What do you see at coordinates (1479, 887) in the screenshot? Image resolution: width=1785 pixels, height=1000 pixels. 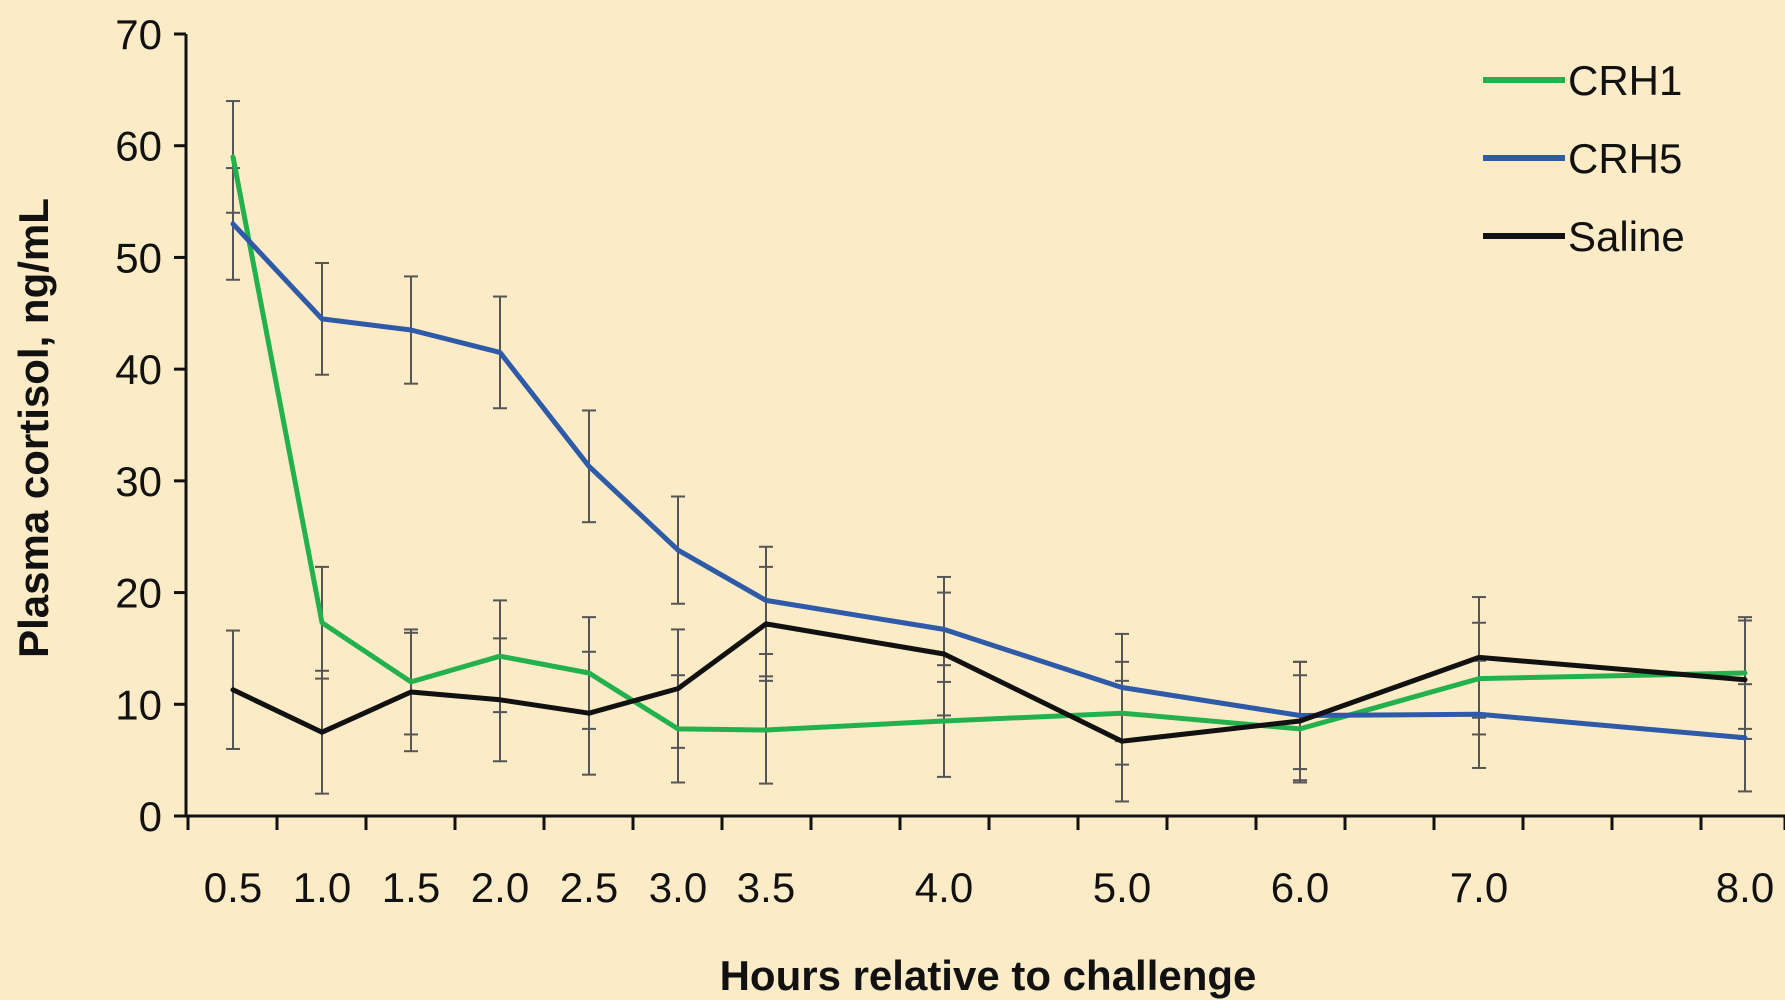 I see `x-tick-label: 7.0` at bounding box center [1479, 887].